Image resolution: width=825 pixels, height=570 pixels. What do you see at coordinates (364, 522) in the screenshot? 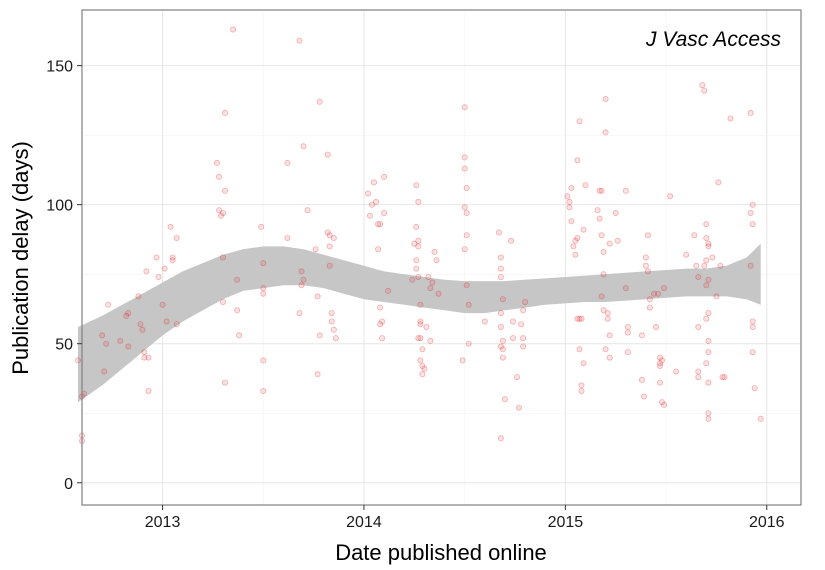
I see `x-tick-label: 2014` at bounding box center [364, 522].